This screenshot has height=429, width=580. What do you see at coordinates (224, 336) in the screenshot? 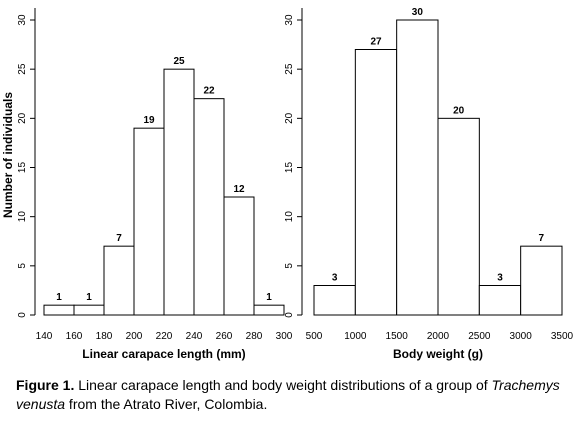
I see `length-x-tick-label: 260` at bounding box center [224, 336].